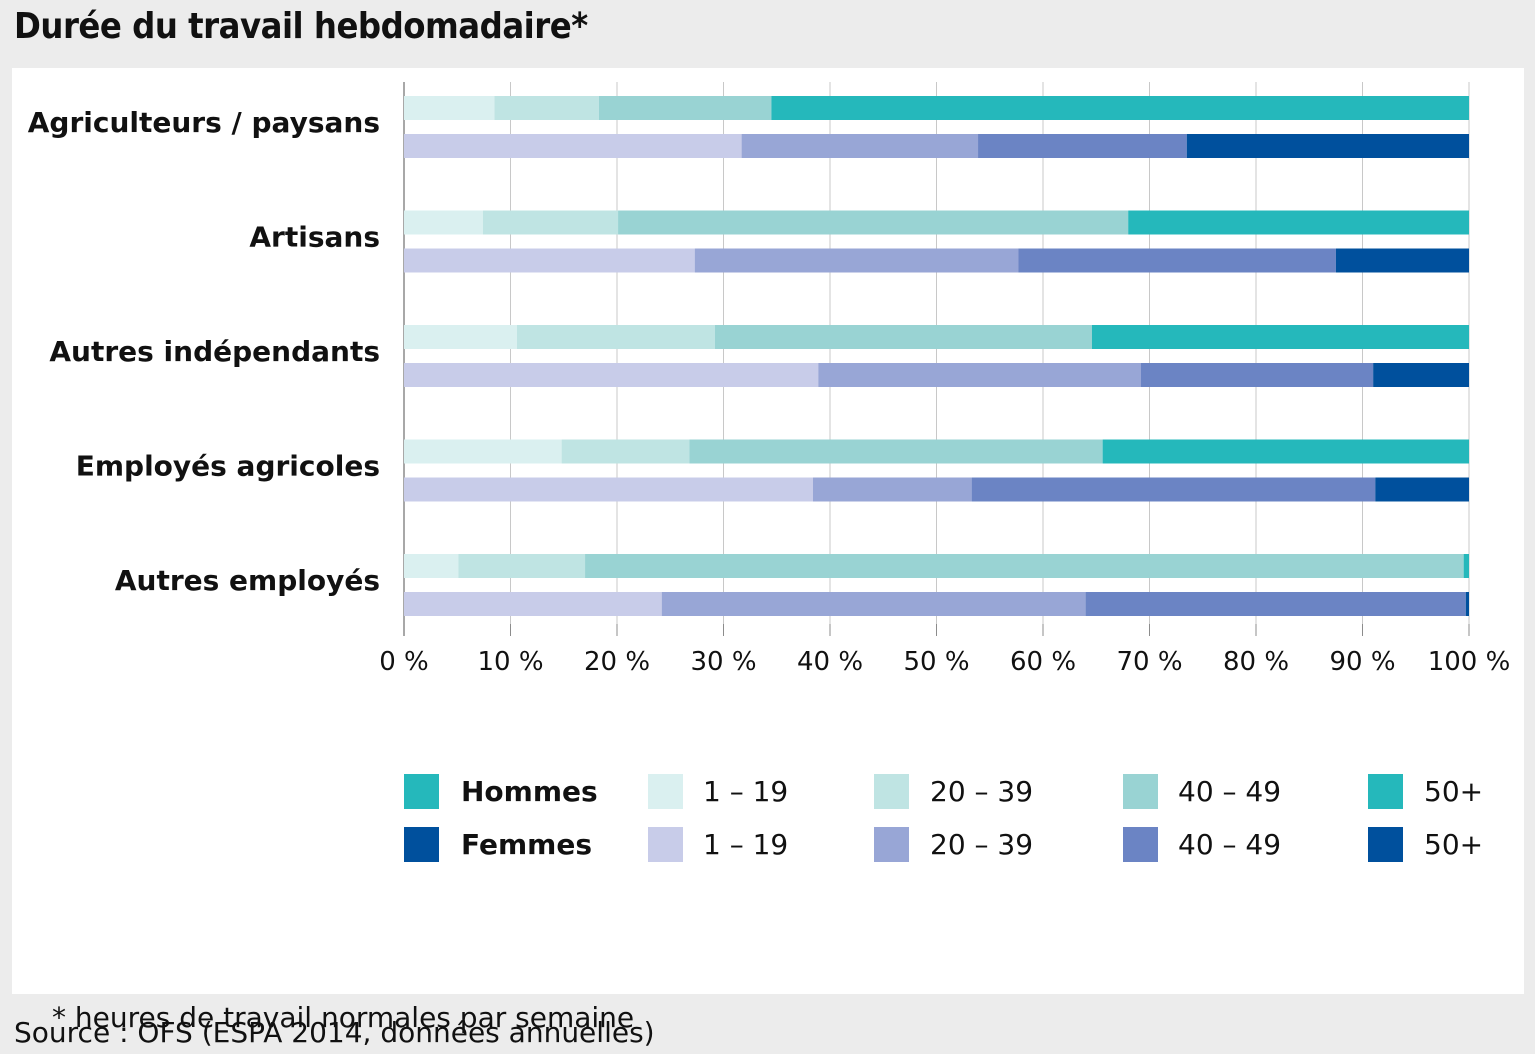 This screenshot has width=1535, height=1054. Describe the element at coordinates (1043, 662) in the screenshot. I see `x-tick-label: 60 %` at that location.